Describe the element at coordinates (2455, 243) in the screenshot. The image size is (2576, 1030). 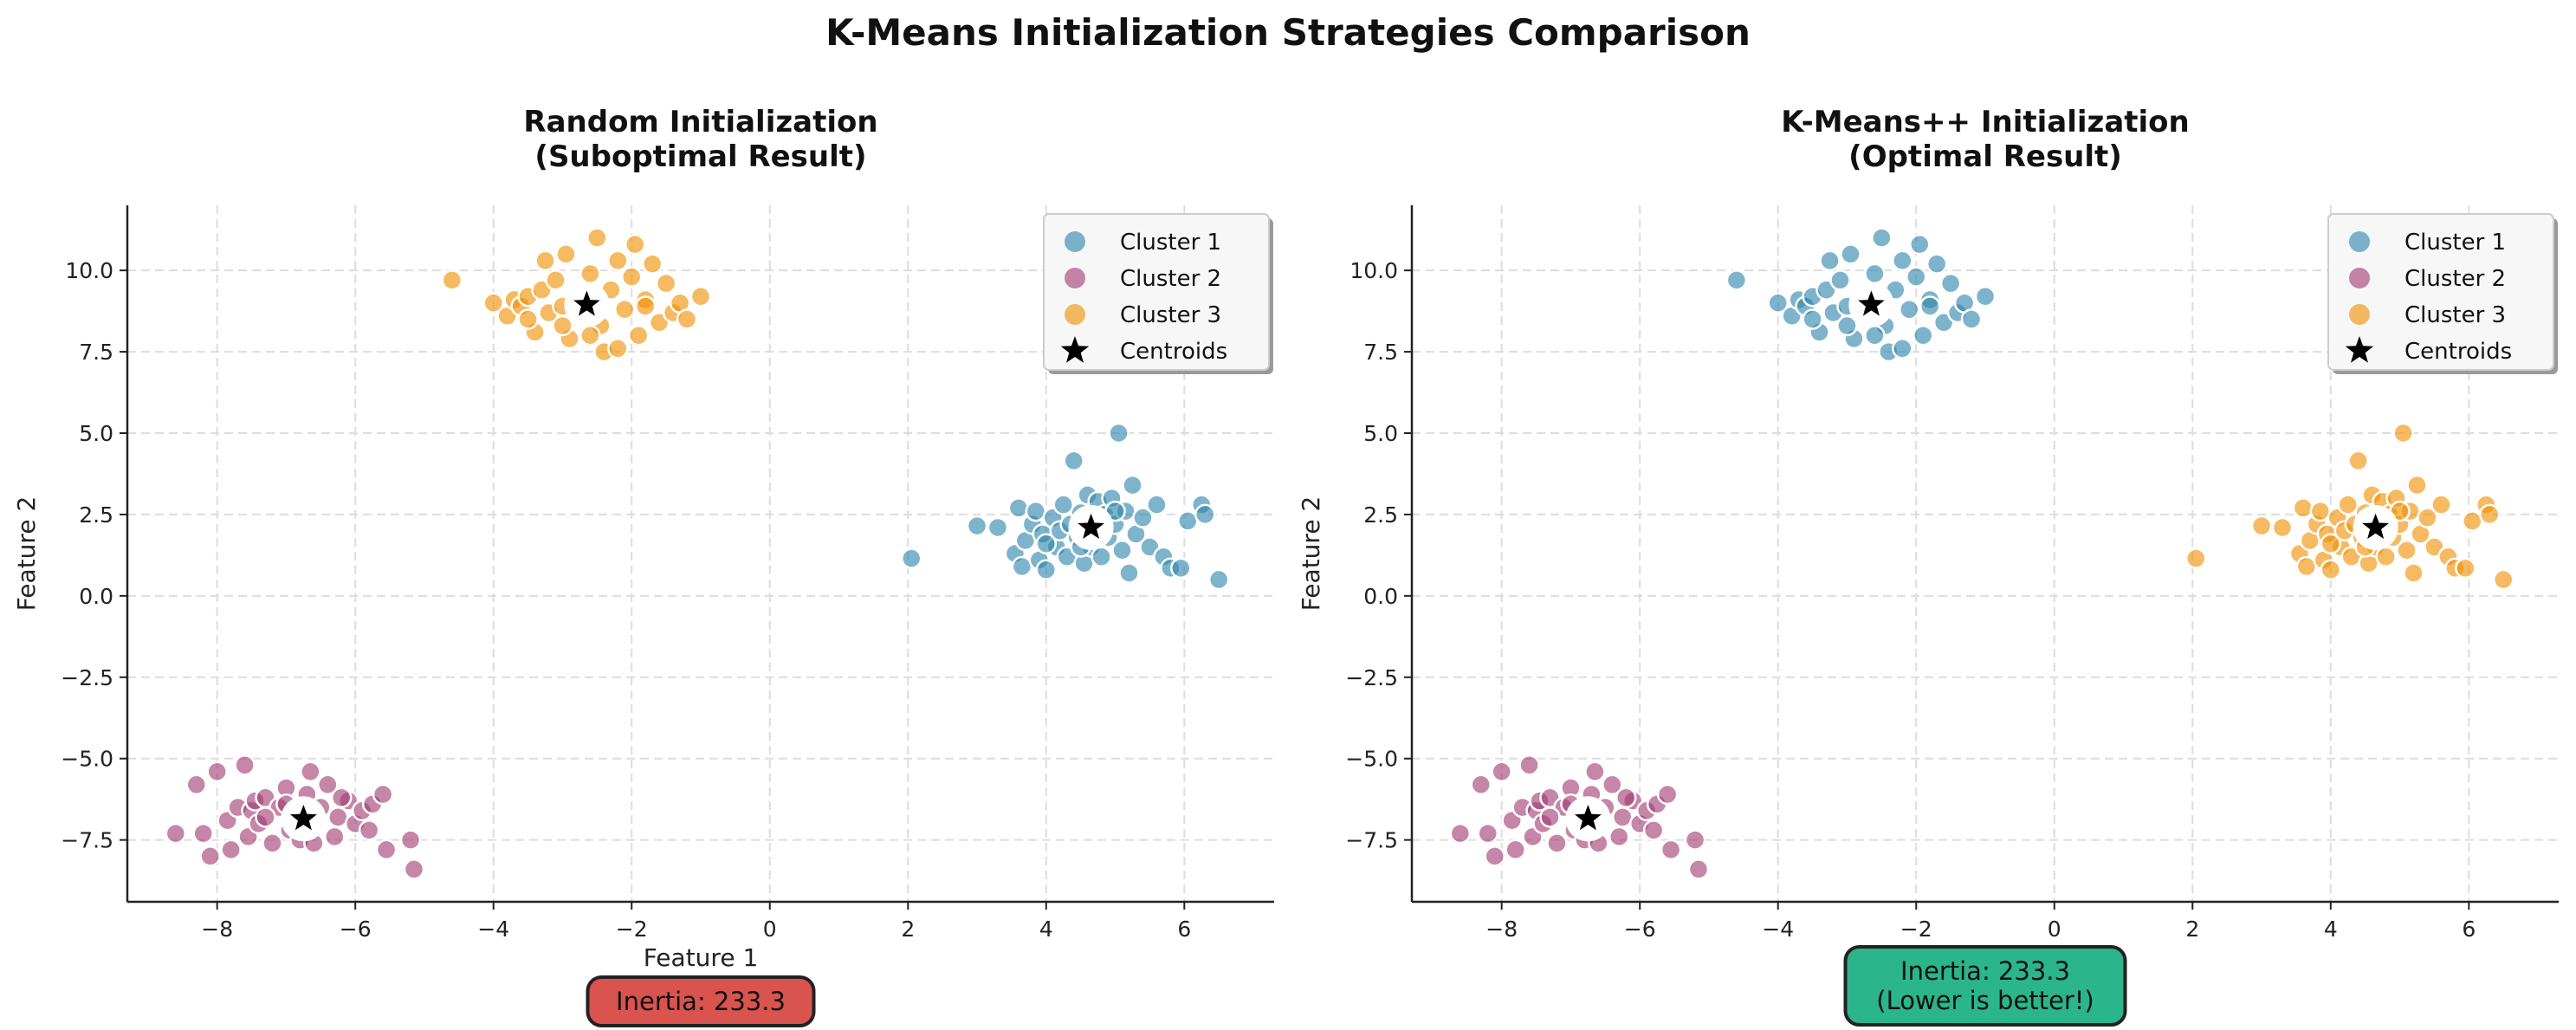
I see `legend-label: Cluster 1` at that location.